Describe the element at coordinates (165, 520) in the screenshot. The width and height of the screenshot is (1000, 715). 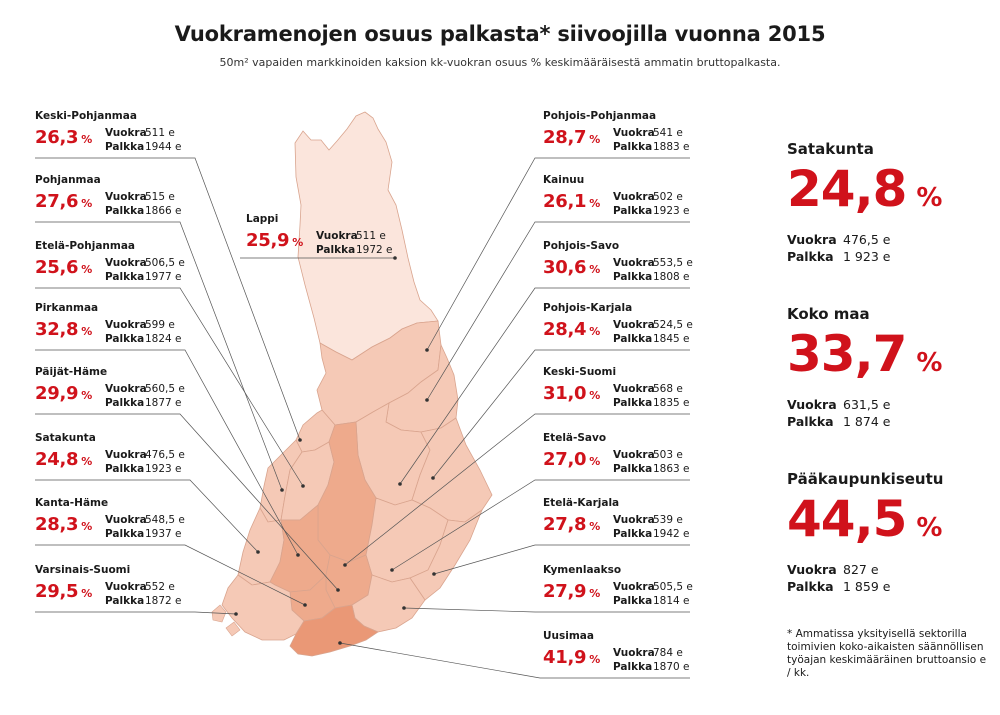
I see `rent-value: 548,5 e` at that location.